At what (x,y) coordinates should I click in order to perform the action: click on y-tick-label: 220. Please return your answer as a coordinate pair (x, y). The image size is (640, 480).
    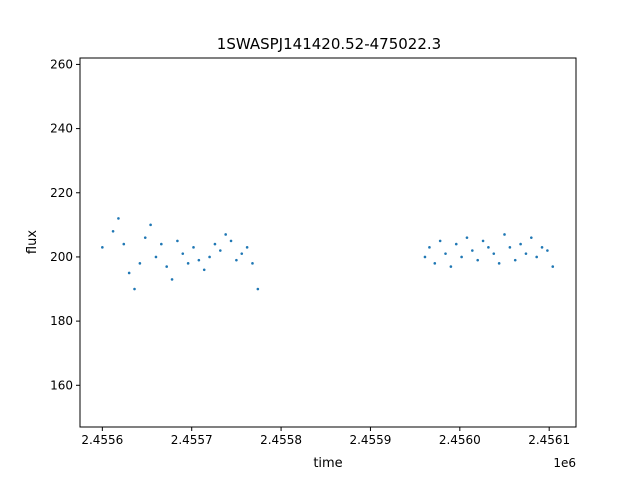
    Looking at the image, I should click on (61, 193).